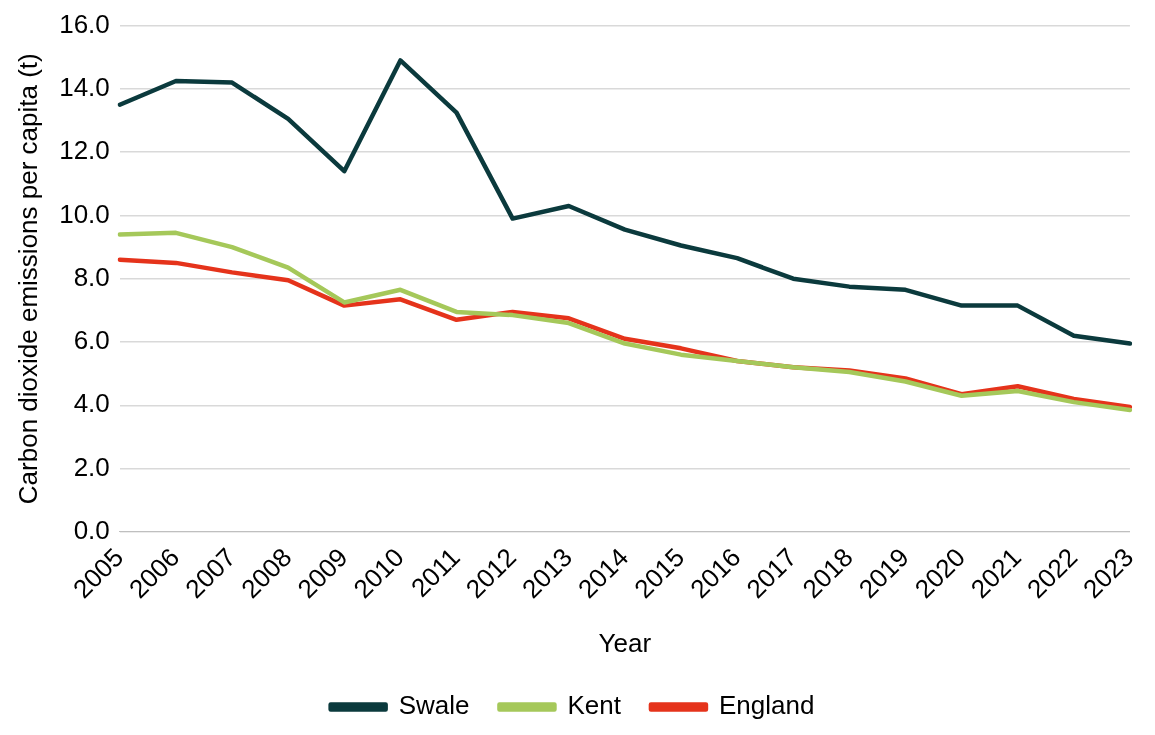  Describe the element at coordinates (434, 705) in the screenshot. I see `legend-label: Swale` at that location.